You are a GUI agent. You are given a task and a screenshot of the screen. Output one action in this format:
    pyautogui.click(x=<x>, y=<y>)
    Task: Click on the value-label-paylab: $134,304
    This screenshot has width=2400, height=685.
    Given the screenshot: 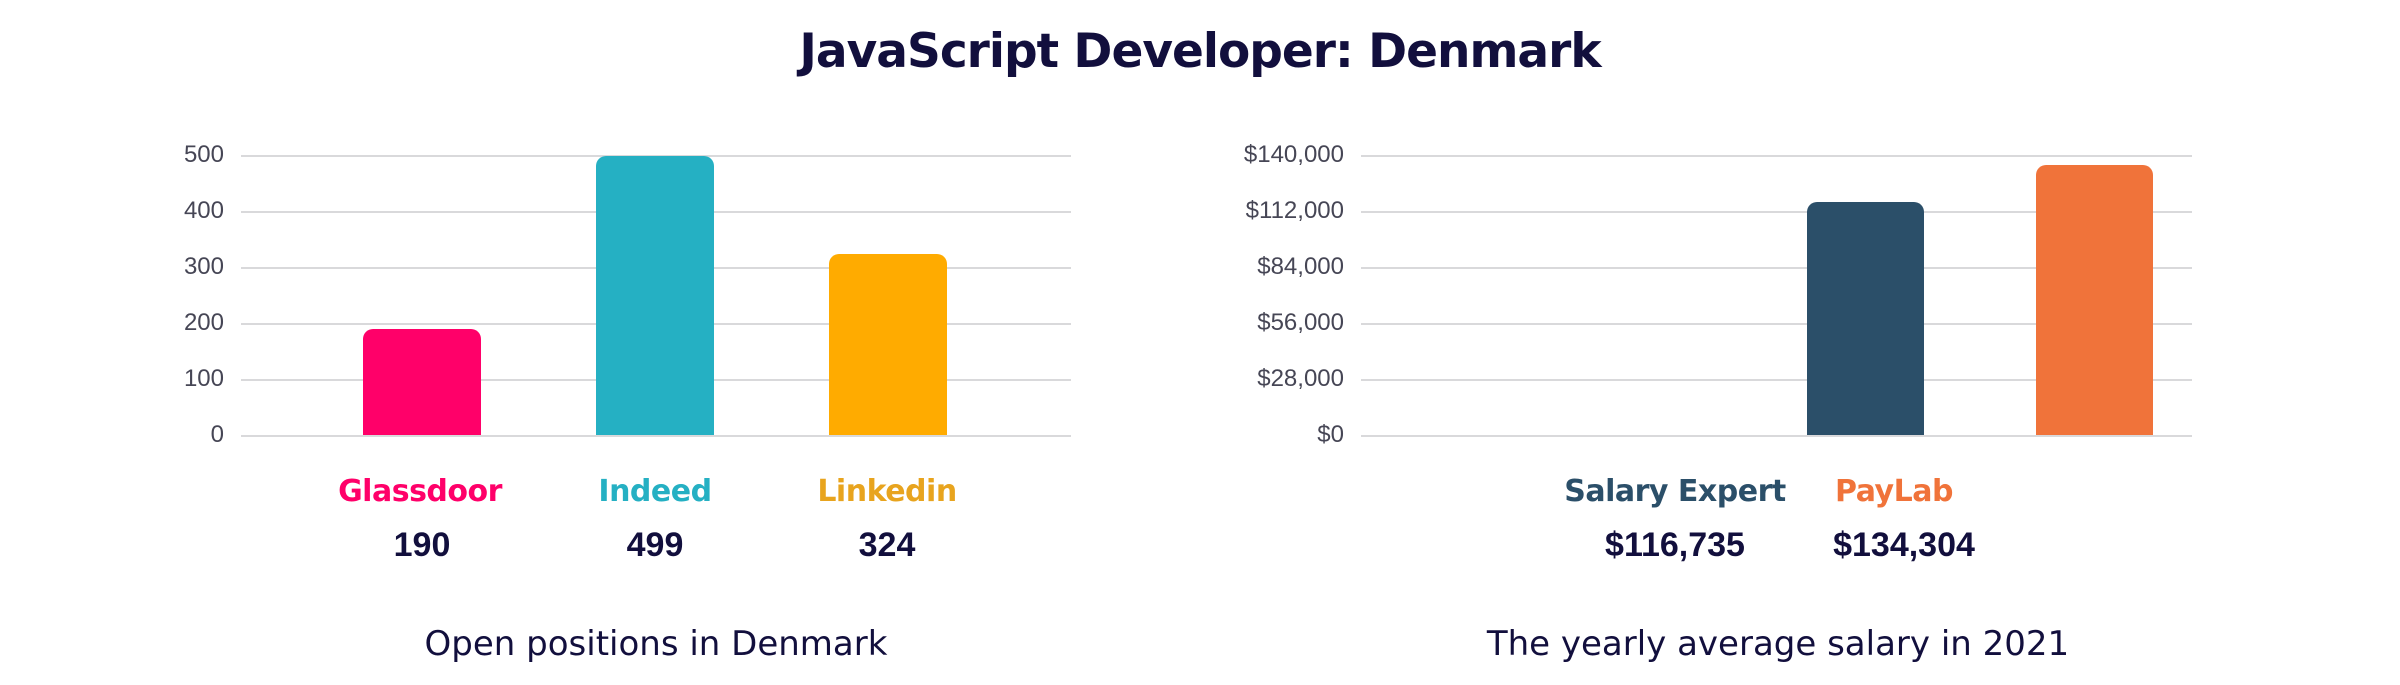 What is the action you would take?
    pyautogui.click(x=1904, y=545)
    